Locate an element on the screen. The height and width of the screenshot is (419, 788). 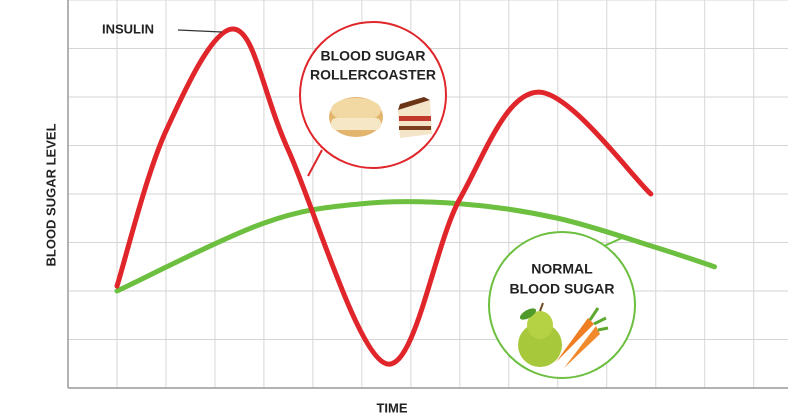
x-axis-label: TIME is located at coordinates (391, 407).